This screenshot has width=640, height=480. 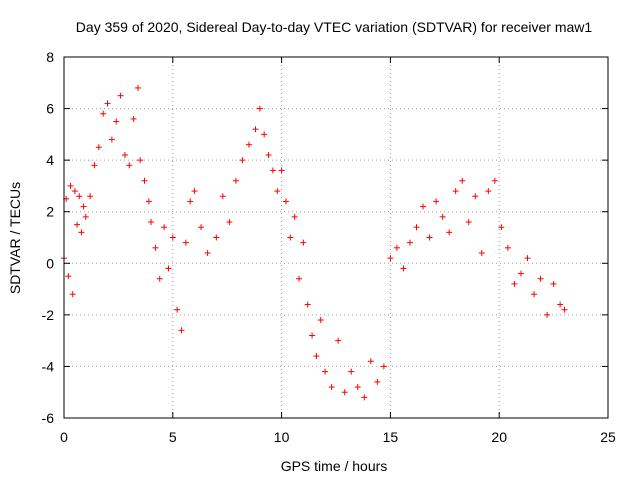 I want to click on y-tick-label: 4, so click(x=50, y=160).